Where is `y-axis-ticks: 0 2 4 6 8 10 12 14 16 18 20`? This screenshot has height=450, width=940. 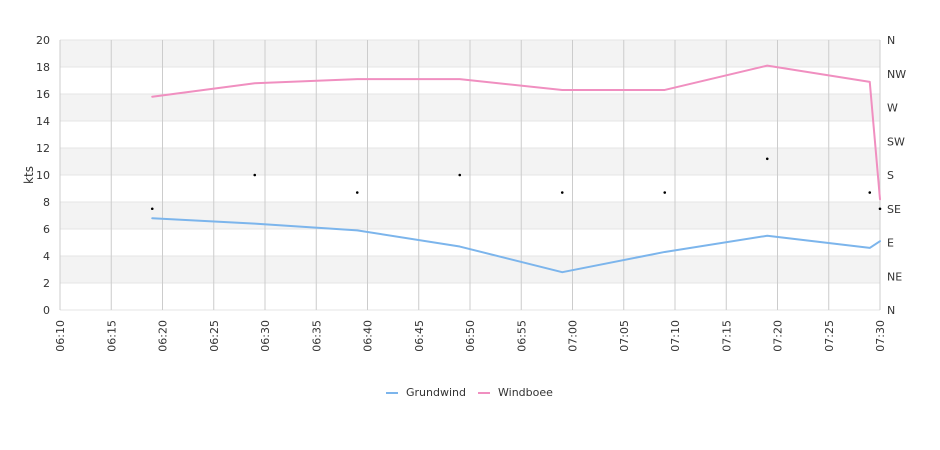 y-axis-ticks: 0 2 4 6 8 10 12 14 16 18 20 is located at coordinates (43, 175).